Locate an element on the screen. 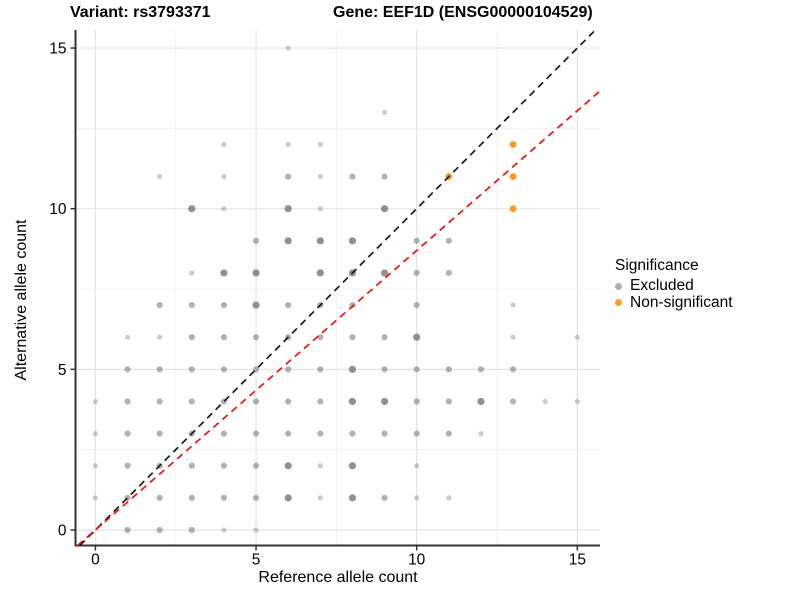  legend-label-non-significant: Non-significant is located at coordinates (681, 302).